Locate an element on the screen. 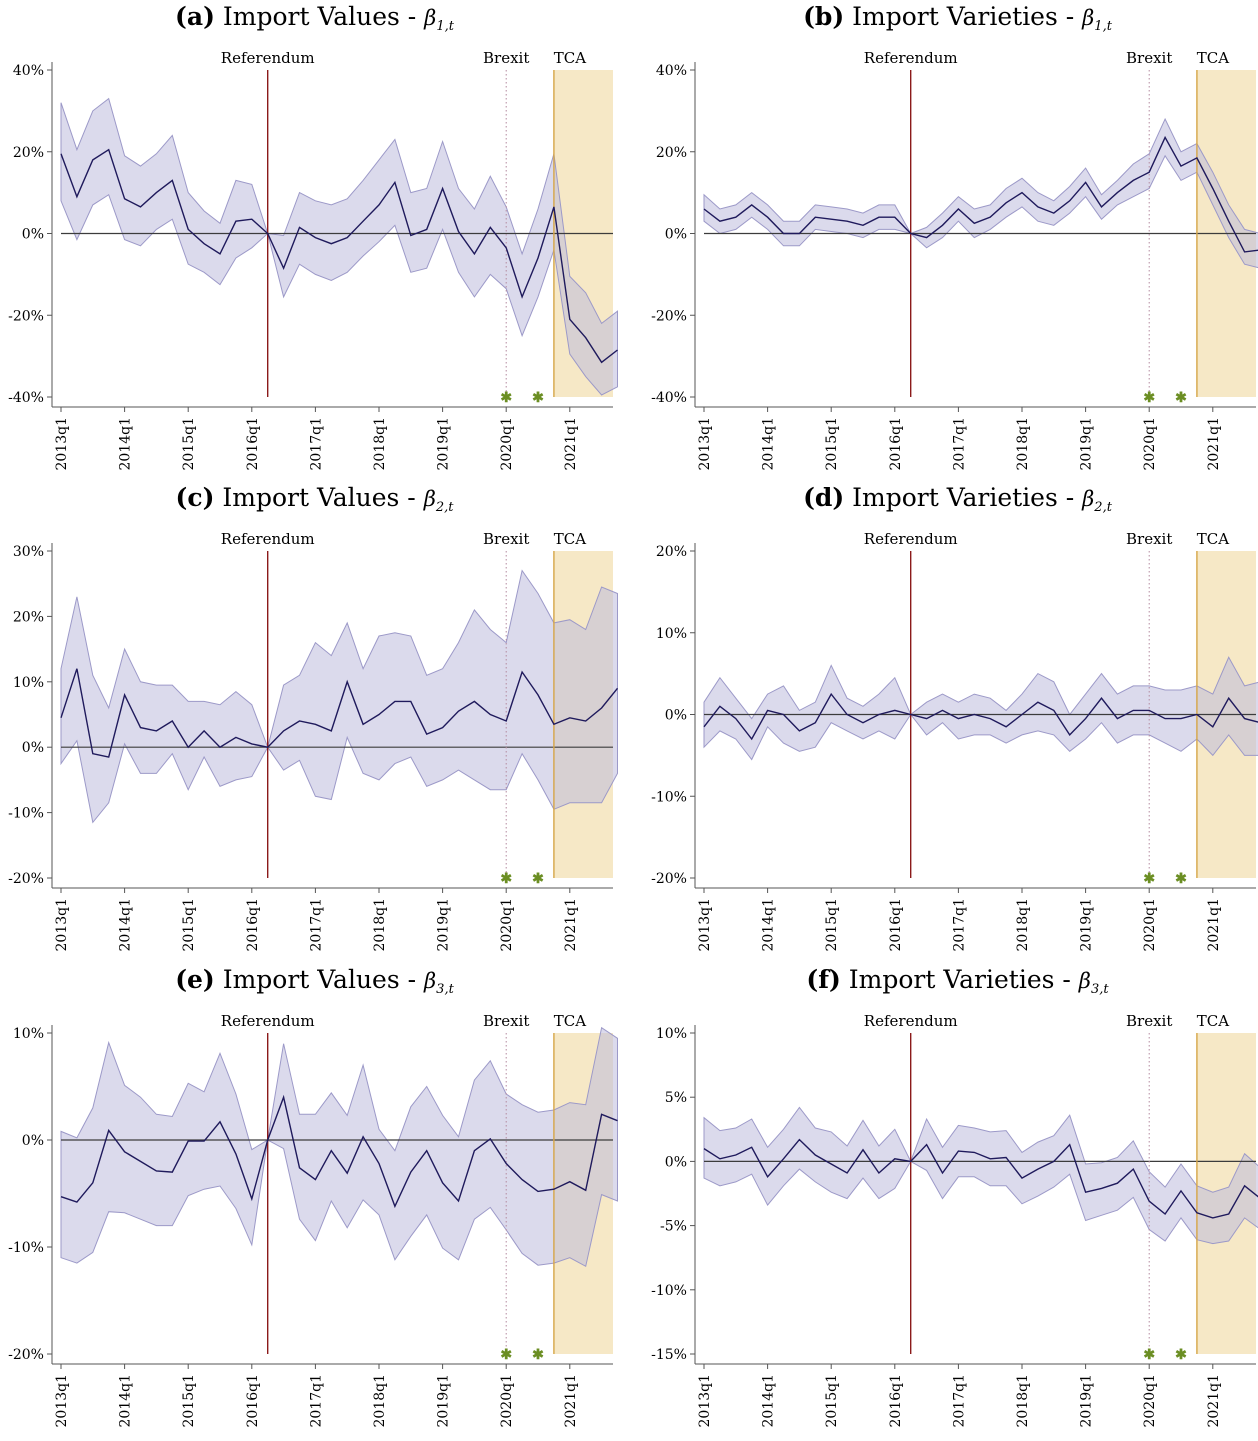 This screenshot has height=1441, width=1258. panel-tag: (a) is located at coordinates (195, 16).